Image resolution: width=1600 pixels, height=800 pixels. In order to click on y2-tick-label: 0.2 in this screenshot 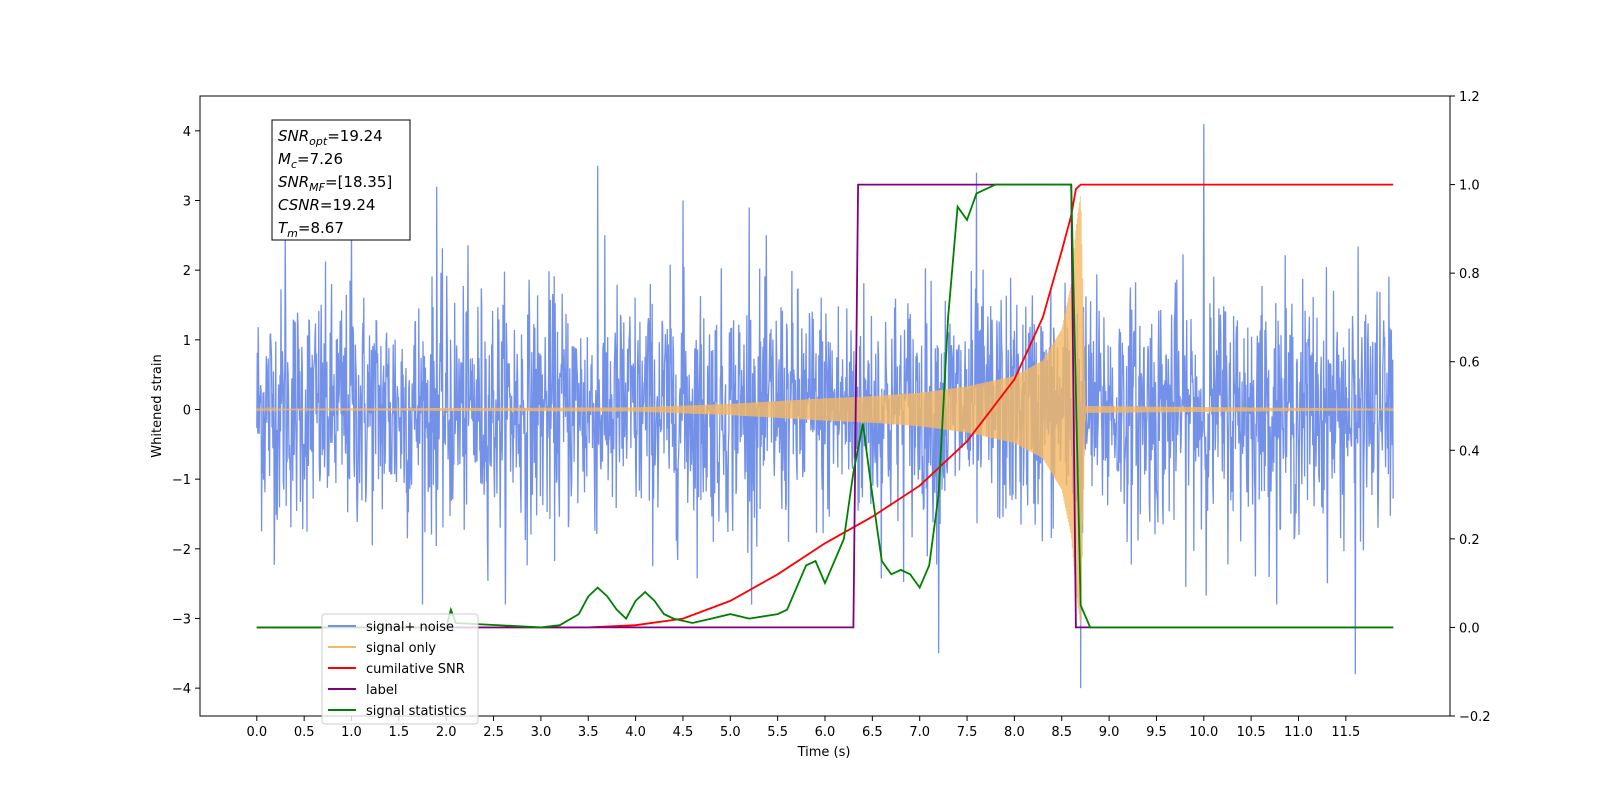, I will do `click(1469, 540)`.